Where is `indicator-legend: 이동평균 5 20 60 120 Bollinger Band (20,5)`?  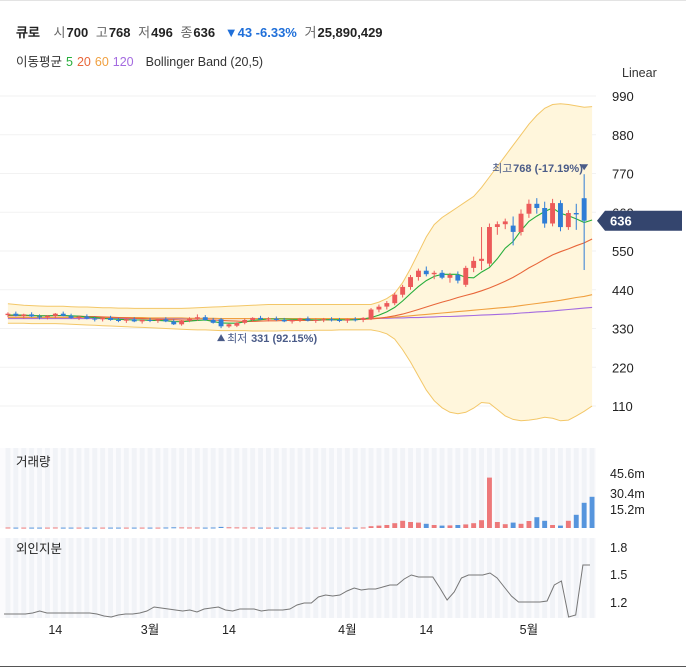
indicator-legend: 이동평균 5 20 60 120 Bollinger Band (20,5) is located at coordinates (141, 60).